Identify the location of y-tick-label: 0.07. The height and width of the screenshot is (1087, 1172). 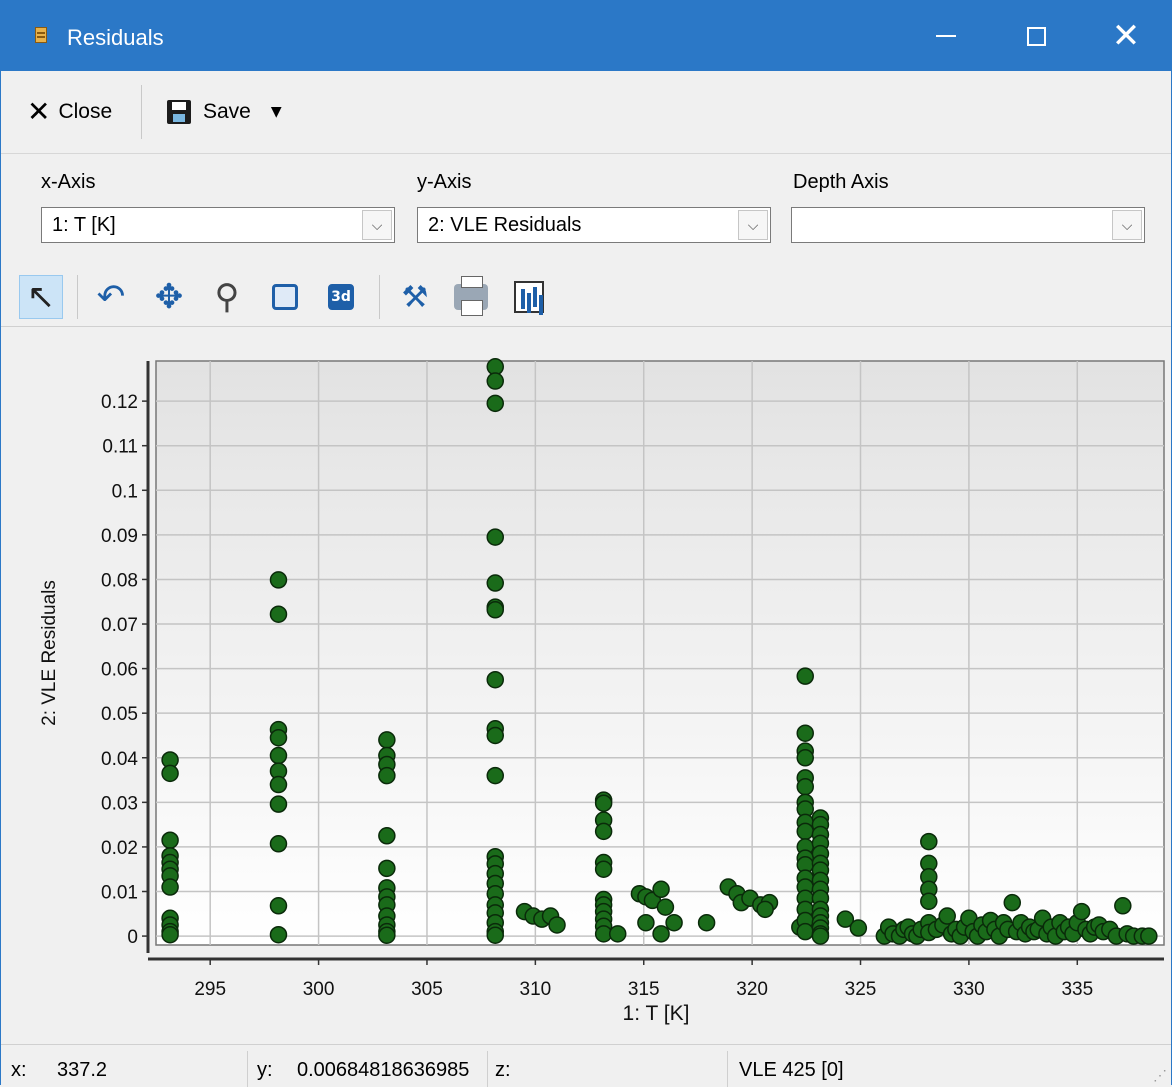
(119, 625).